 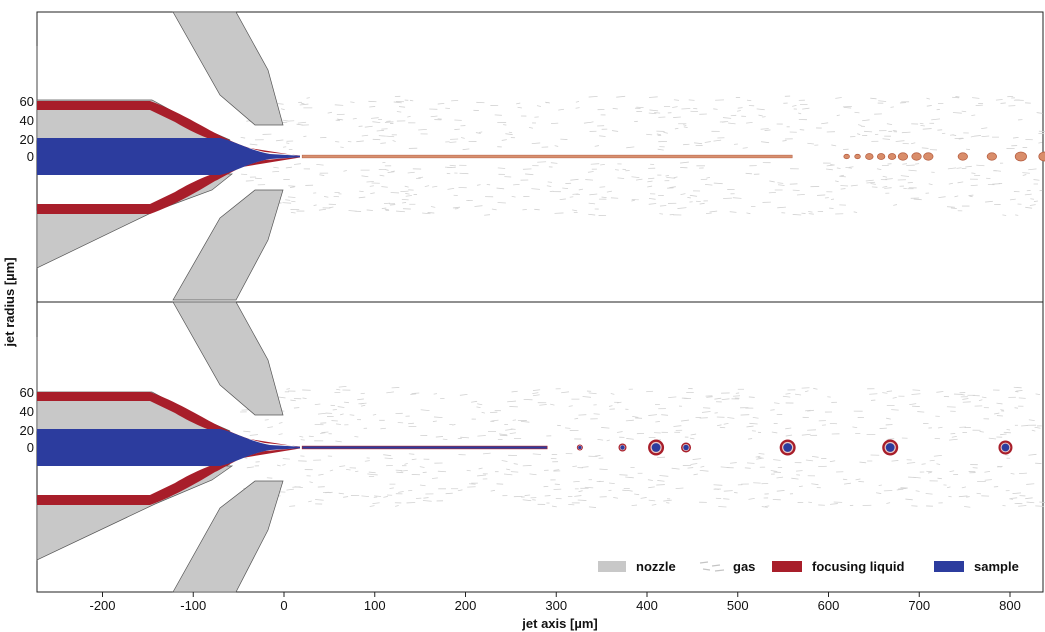 I want to click on bottom-nozzle-outer-lower, so click(x=228, y=536).